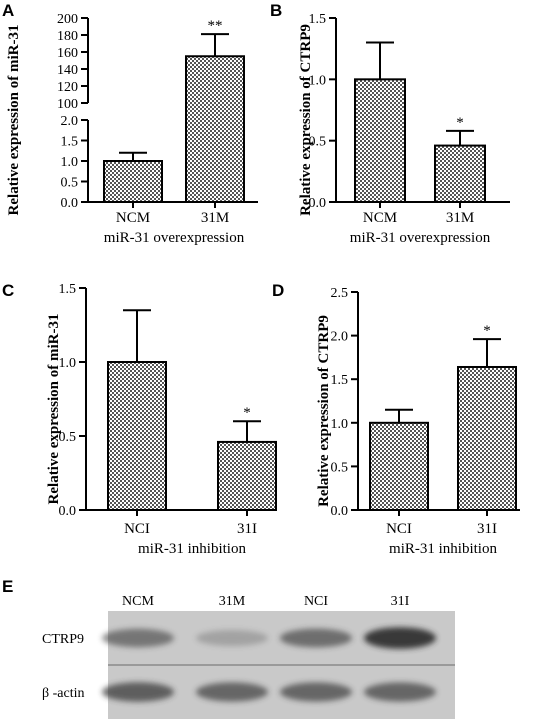  I want to click on y-tick-label: 2.5, so click(340, 293).